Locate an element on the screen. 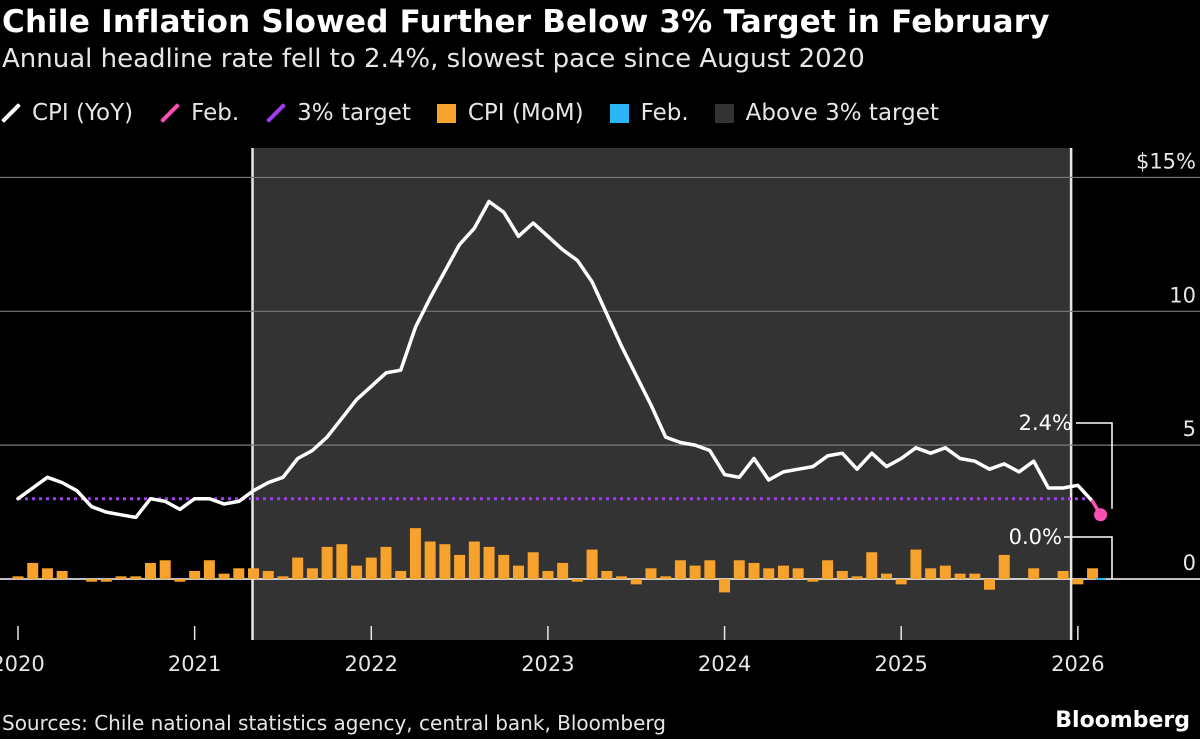  legend-label: CPI (MoM) is located at coordinates (525, 113).